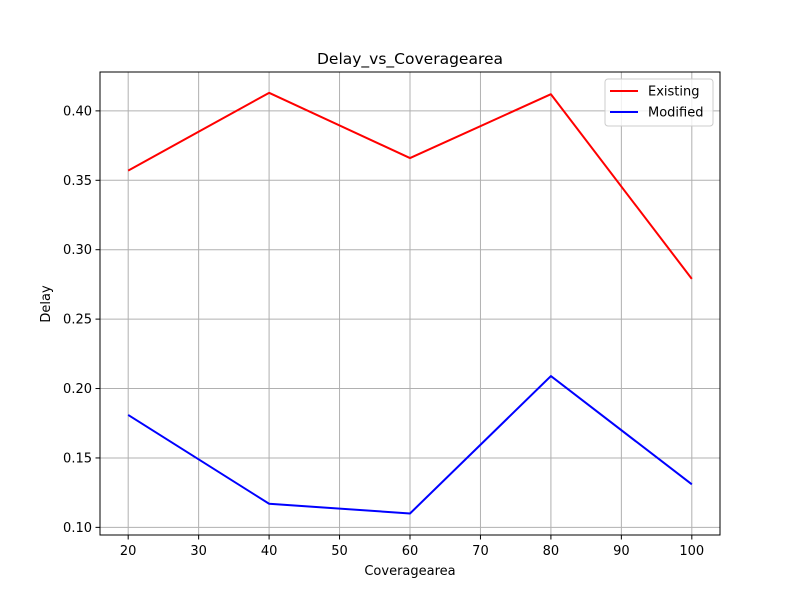 This screenshot has height=600, width=800. Describe the element at coordinates (480, 551) in the screenshot. I see `x-tick-label: 70` at that location.